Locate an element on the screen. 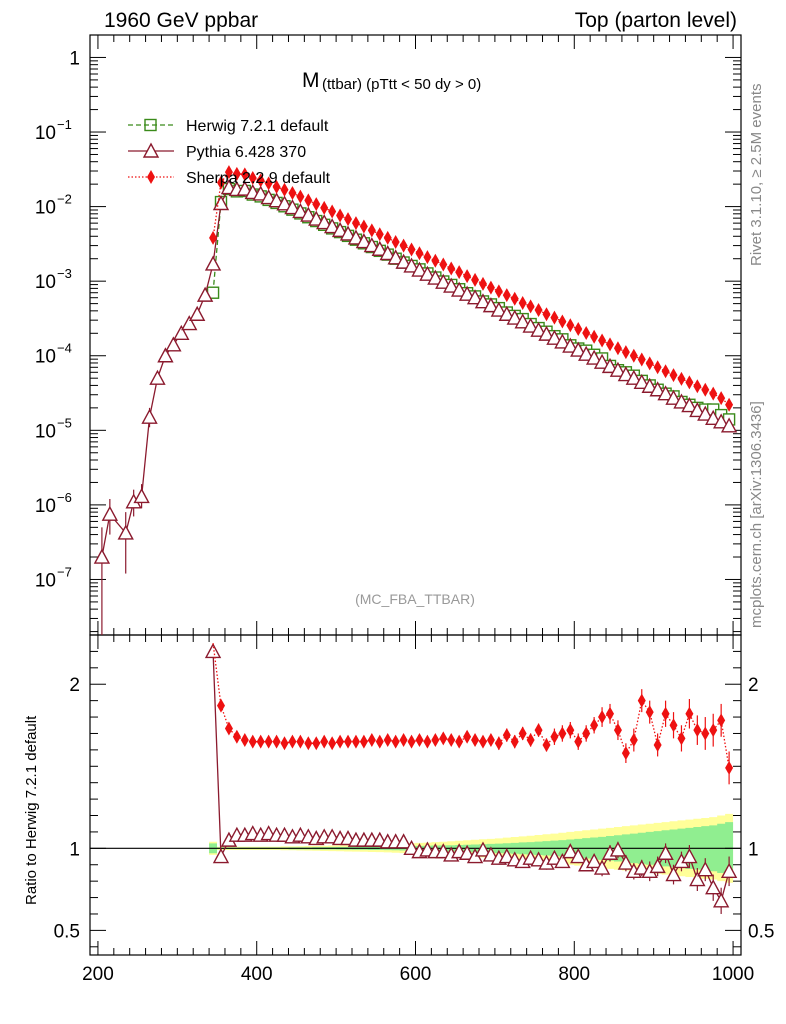 The height and width of the screenshot is (1024, 786). legend-entry-pythia: Pythia 6.428 370 is located at coordinates (217, 151).